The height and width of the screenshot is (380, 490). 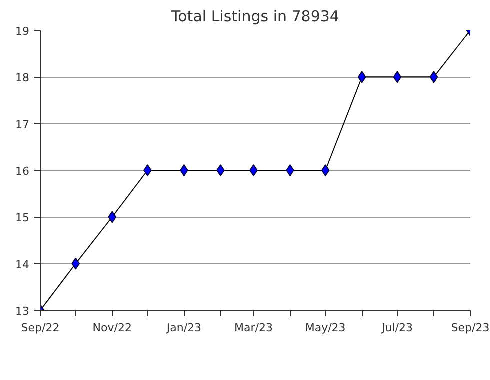 I want to click on y-tick-label: 16, so click(x=23, y=171).